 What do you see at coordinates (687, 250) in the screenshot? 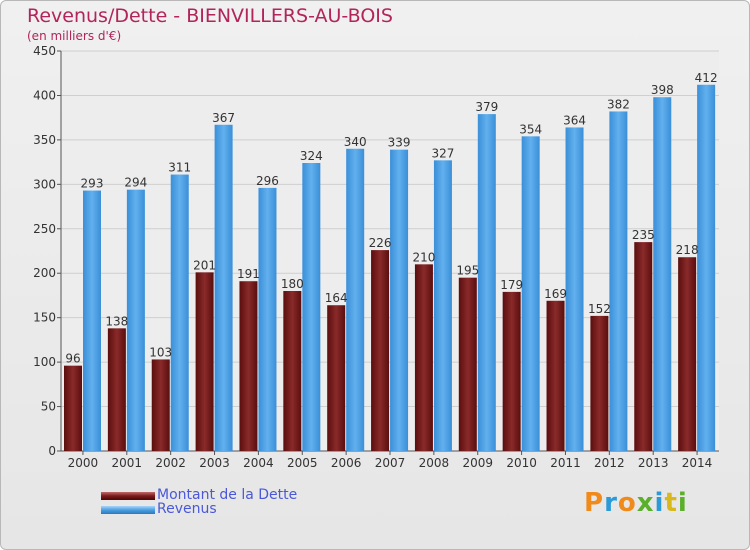
I see `data-label-dette: 218` at bounding box center [687, 250].